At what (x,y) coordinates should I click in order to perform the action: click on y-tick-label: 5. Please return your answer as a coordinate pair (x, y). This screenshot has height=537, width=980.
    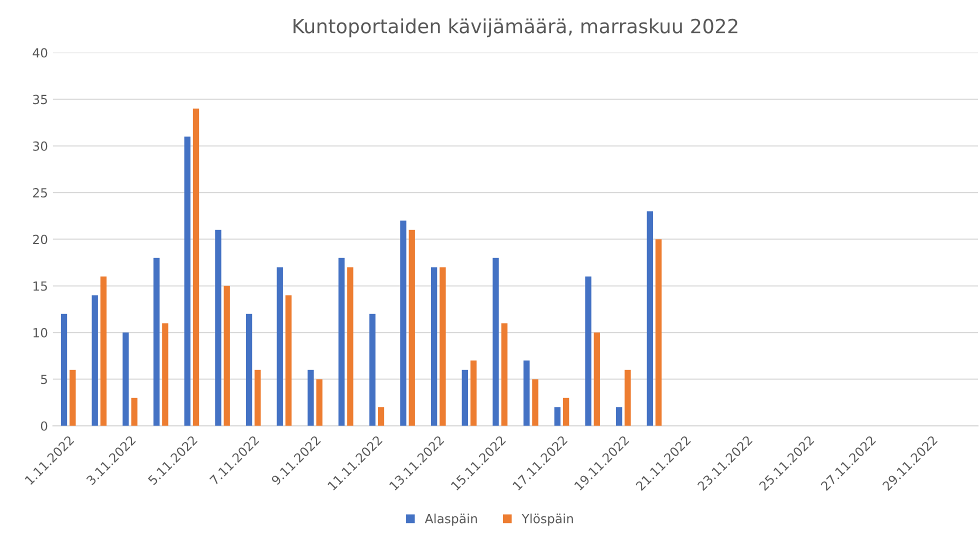
    Looking at the image, I should click on (44, 379).